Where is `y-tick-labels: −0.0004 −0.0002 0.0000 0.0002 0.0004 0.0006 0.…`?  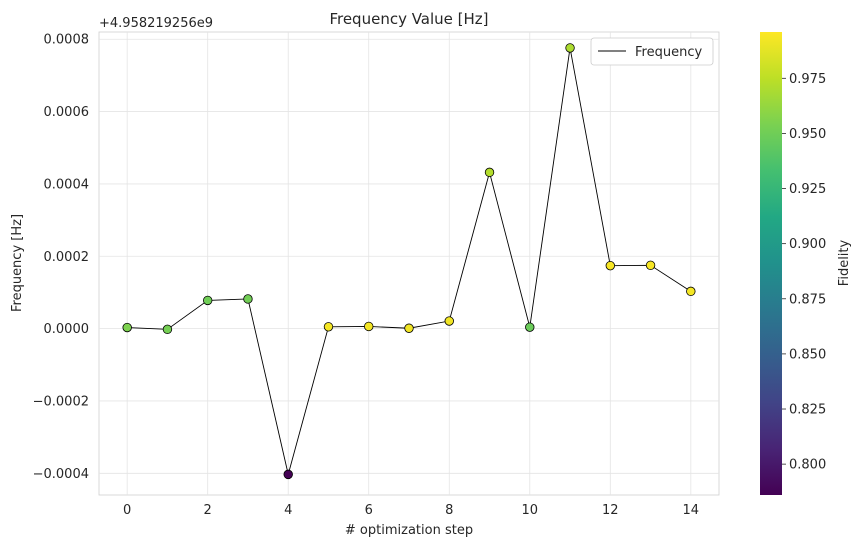 y-tick-labels: −0.0004 −0.0002 0.0000 0.0002 0.0004 0.0006 0.… is located at coordinates (61, 257).